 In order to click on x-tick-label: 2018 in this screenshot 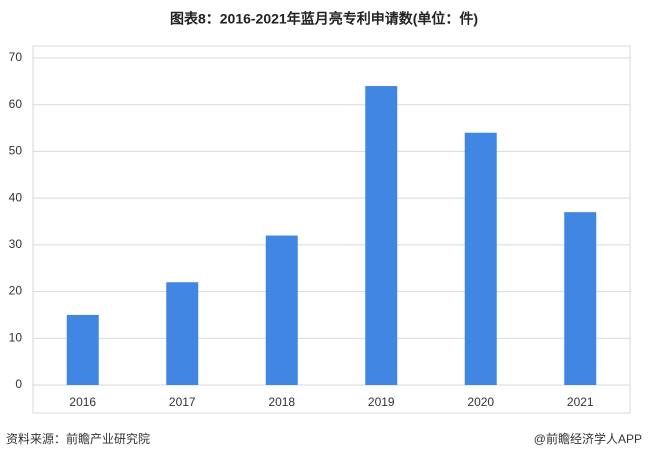, I will do `click(281, 402)`.